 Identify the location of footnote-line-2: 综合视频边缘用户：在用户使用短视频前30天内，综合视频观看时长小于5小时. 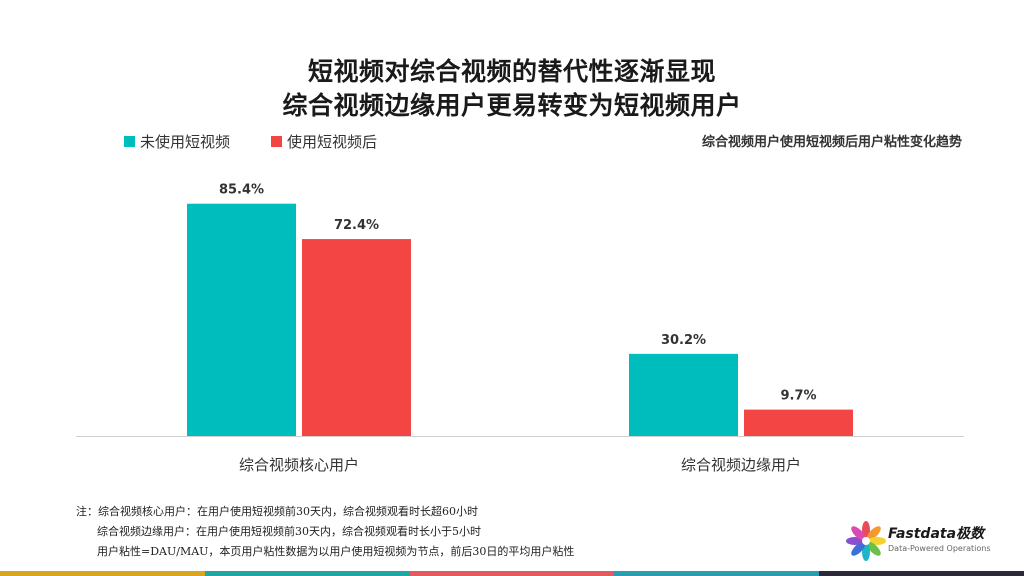
(289, 531).